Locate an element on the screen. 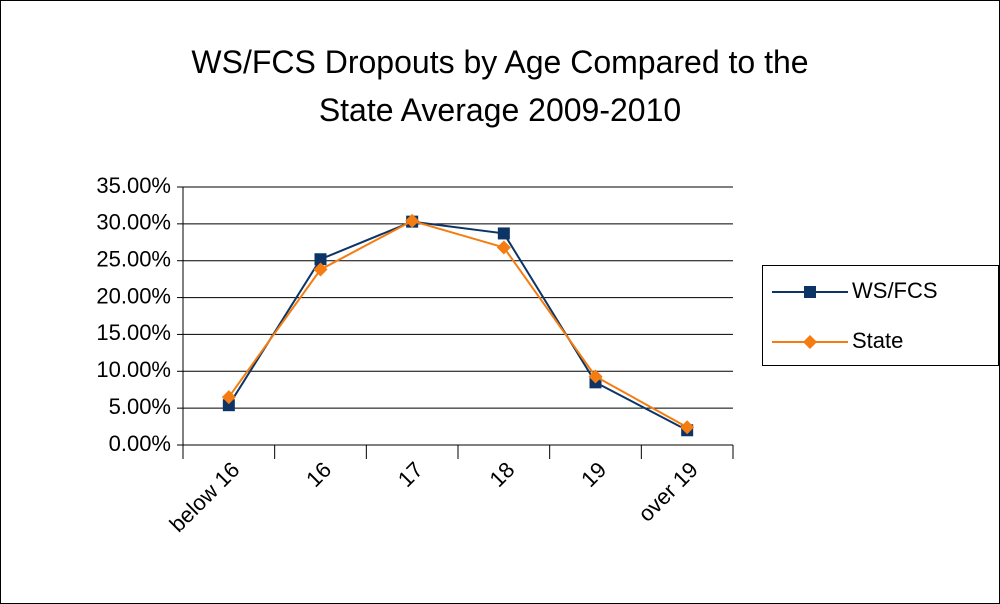 The height and width of the screenshot is (604, 1000). x-tick-label: 19 is located at coordinates (593, 474).